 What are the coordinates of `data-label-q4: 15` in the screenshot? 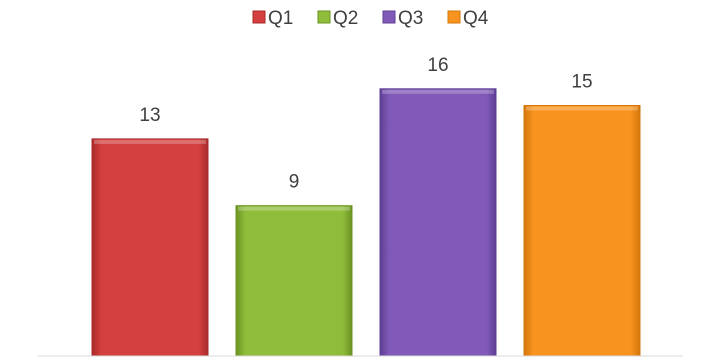 It's located at (581, 82).